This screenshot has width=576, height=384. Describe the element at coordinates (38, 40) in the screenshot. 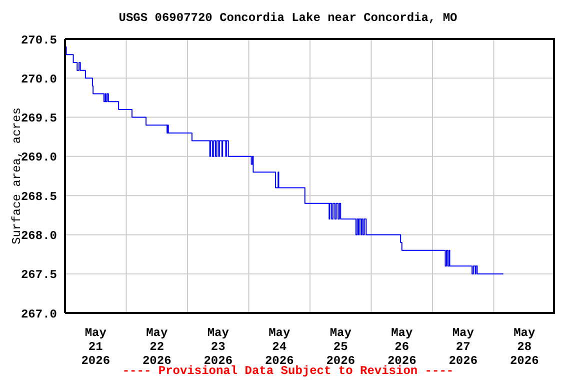

I see `y-tick-label: 270.5` at that location.